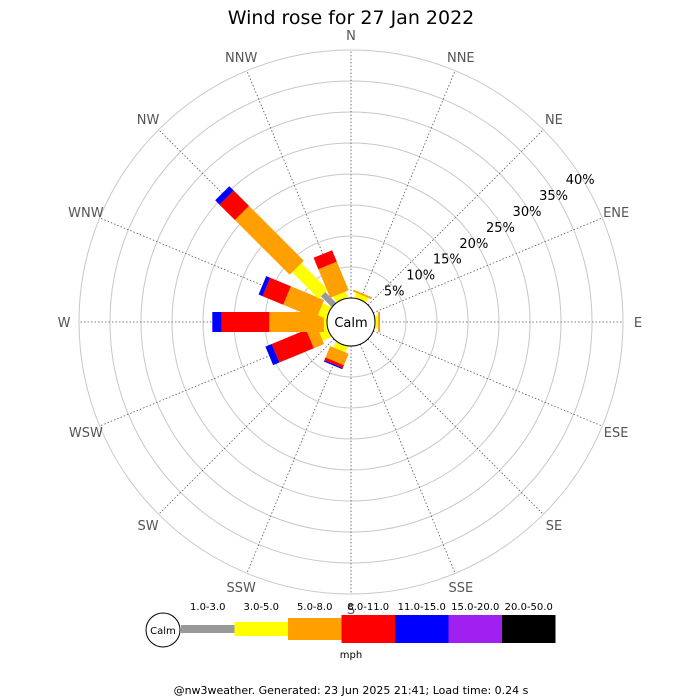 Image resolution: width=700 pixels, height=700 pixels. I want to click on percent-labels: 5%10%15%20%25%30%35%40%, so click(489, 236).